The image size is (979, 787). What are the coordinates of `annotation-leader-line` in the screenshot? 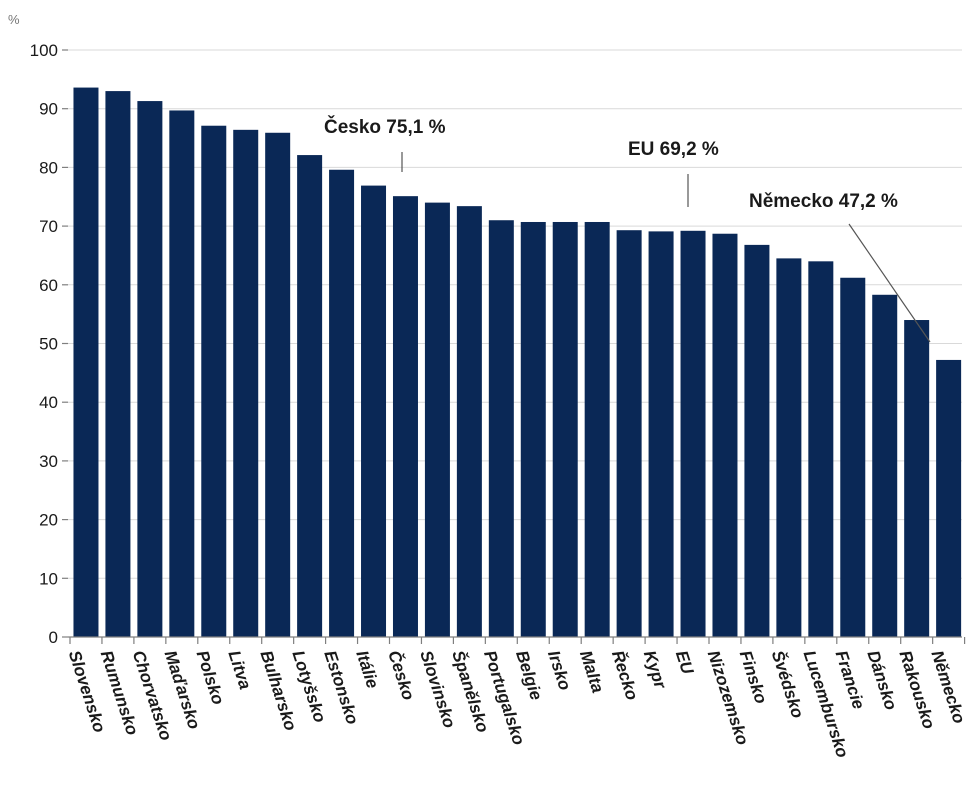 It's located at (889, 283).